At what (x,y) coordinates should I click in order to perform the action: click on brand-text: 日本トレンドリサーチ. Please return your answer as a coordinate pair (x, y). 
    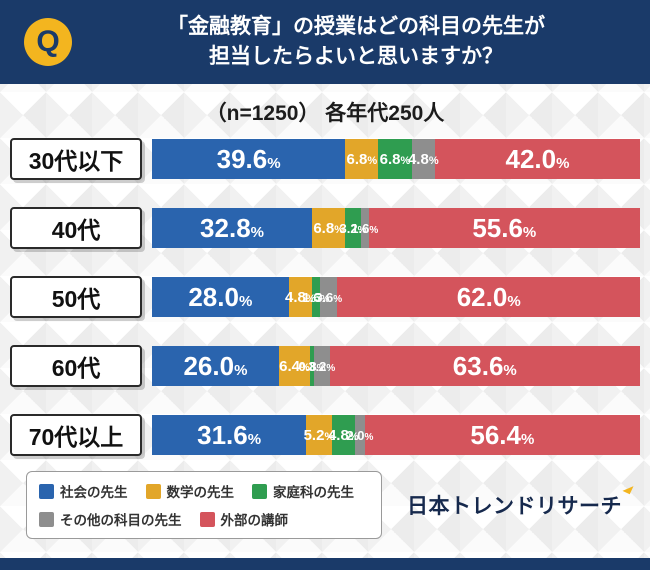
    Looking at the image, I should click on (514, 506).